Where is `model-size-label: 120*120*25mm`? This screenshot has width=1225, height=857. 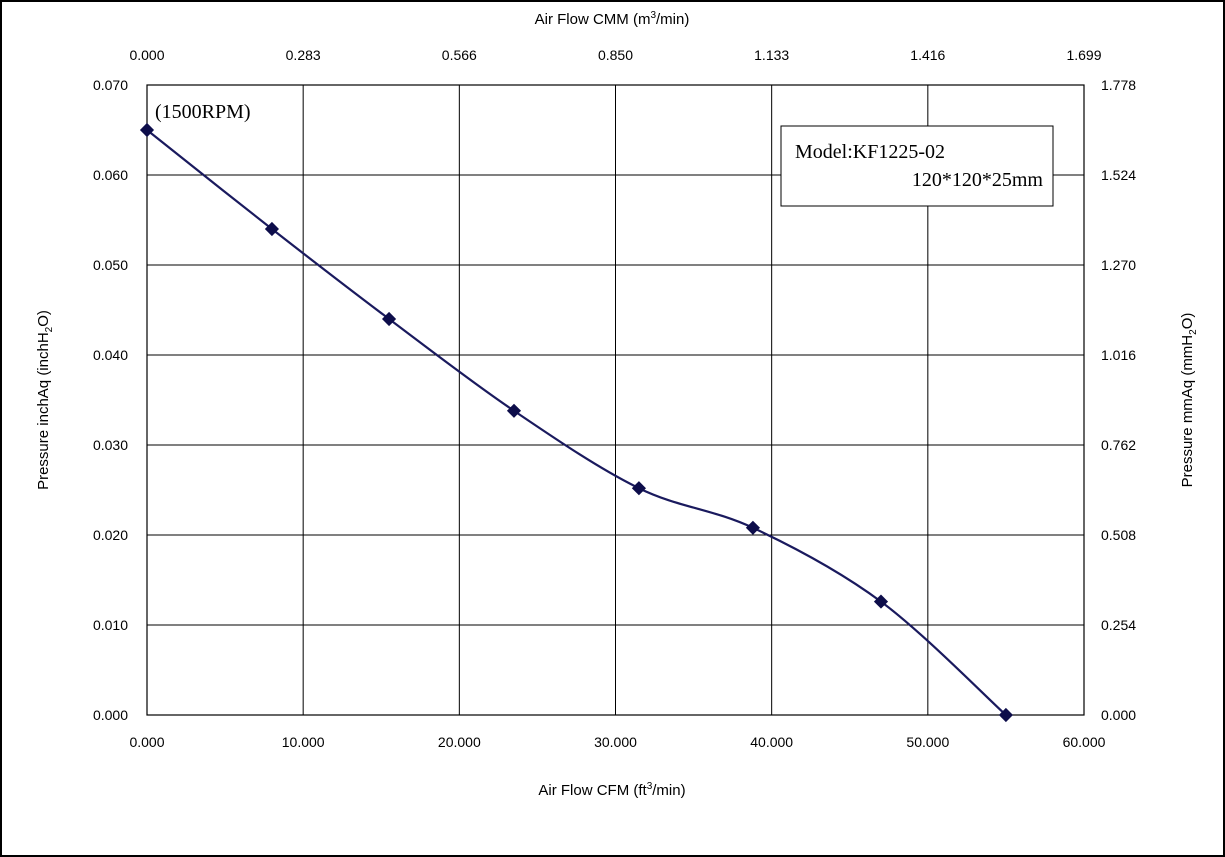
model-size-label: 120*120*25mm is located at coordinates (978, 180).